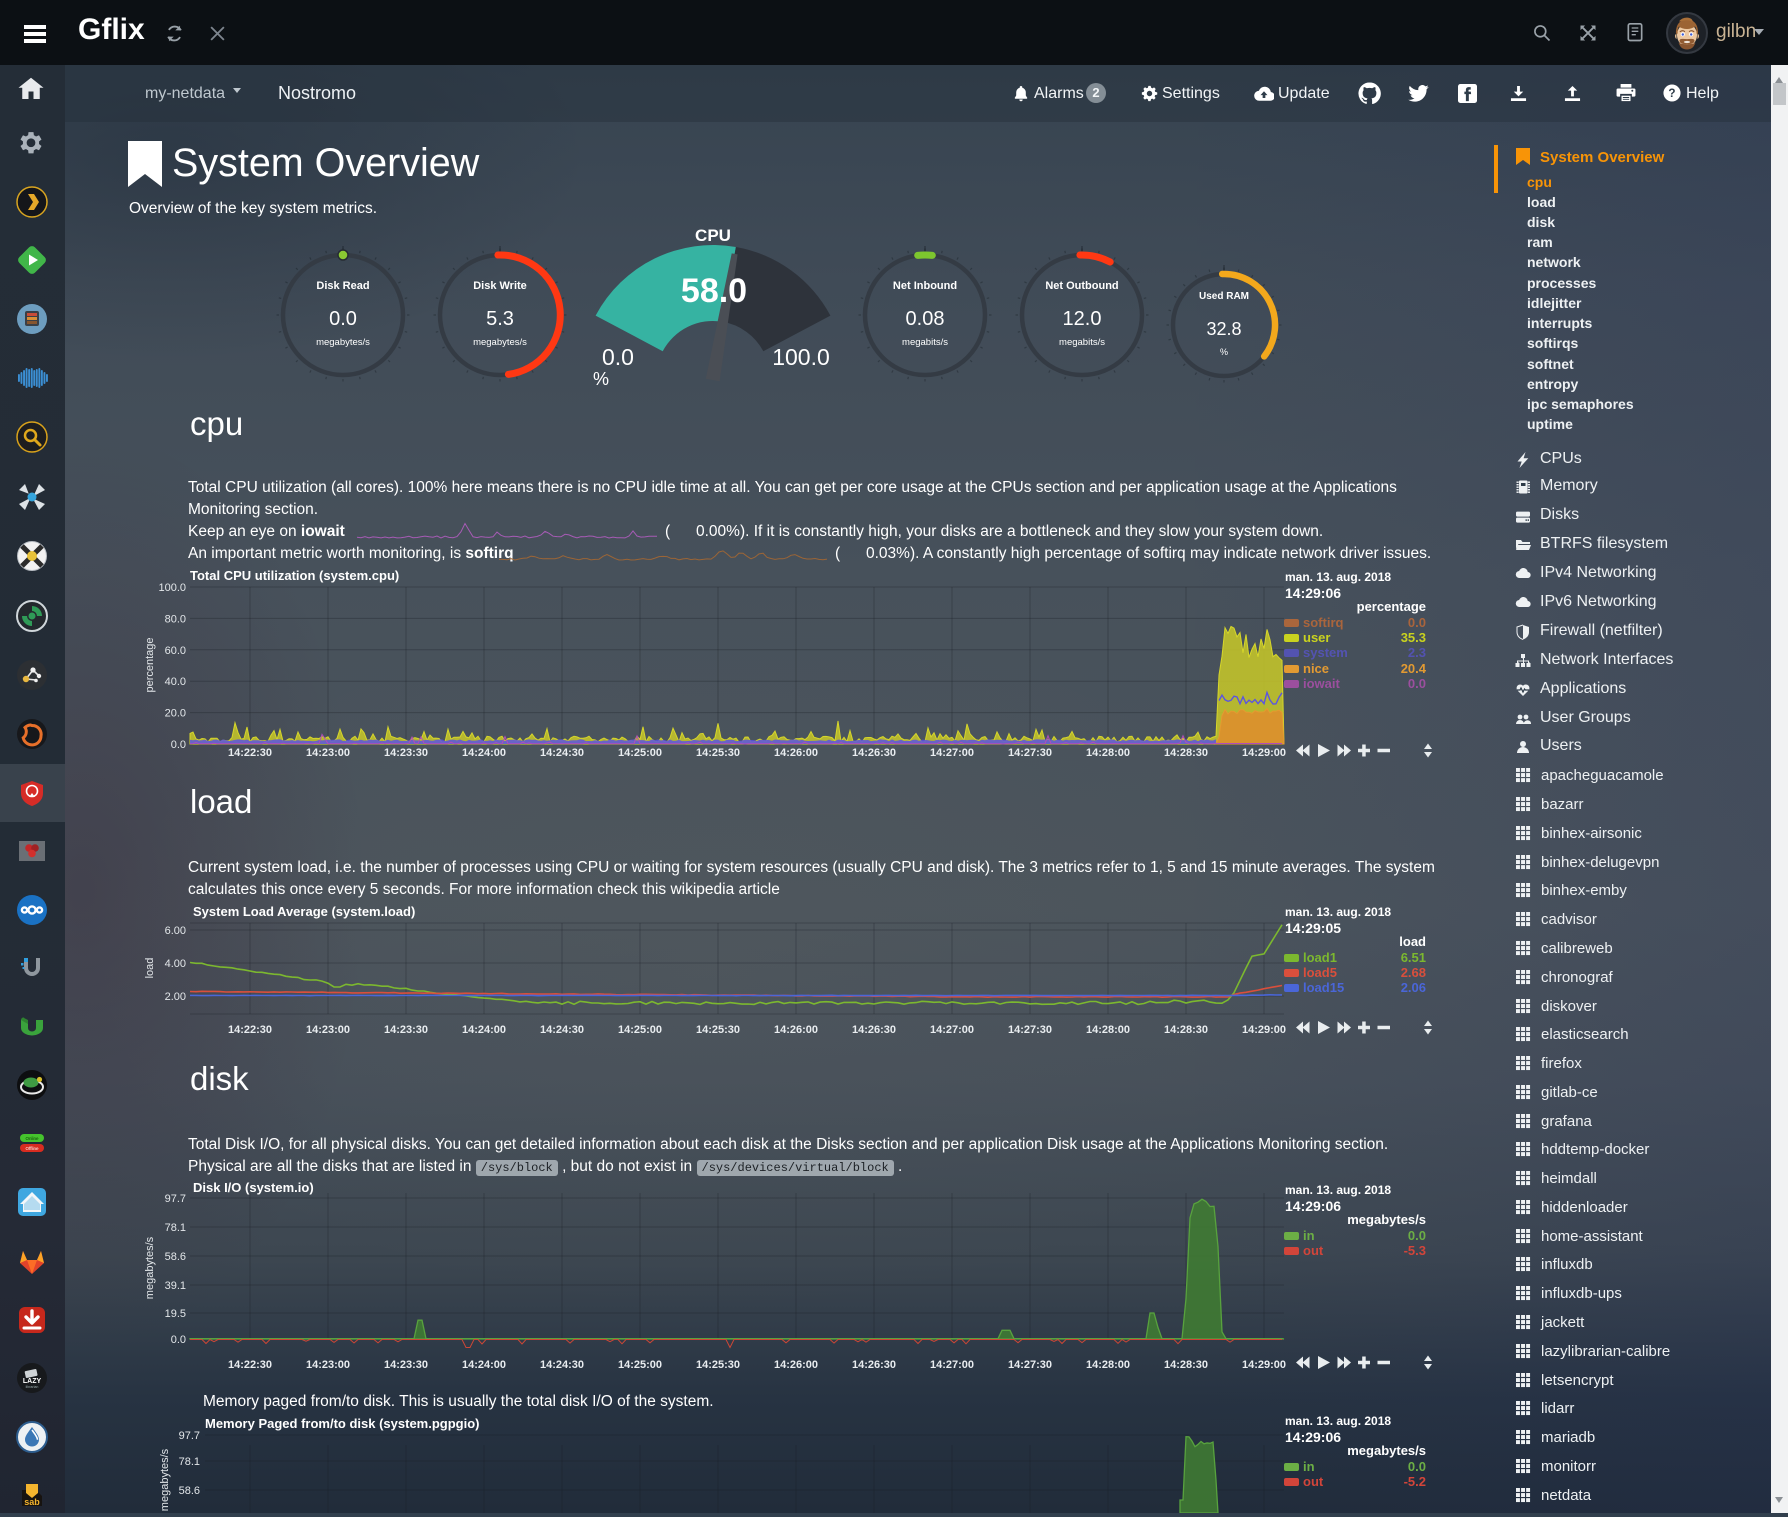  Describe the element at coordinates (175, 682) in the screenshot. I see `svg-text: 40.0` at that location.